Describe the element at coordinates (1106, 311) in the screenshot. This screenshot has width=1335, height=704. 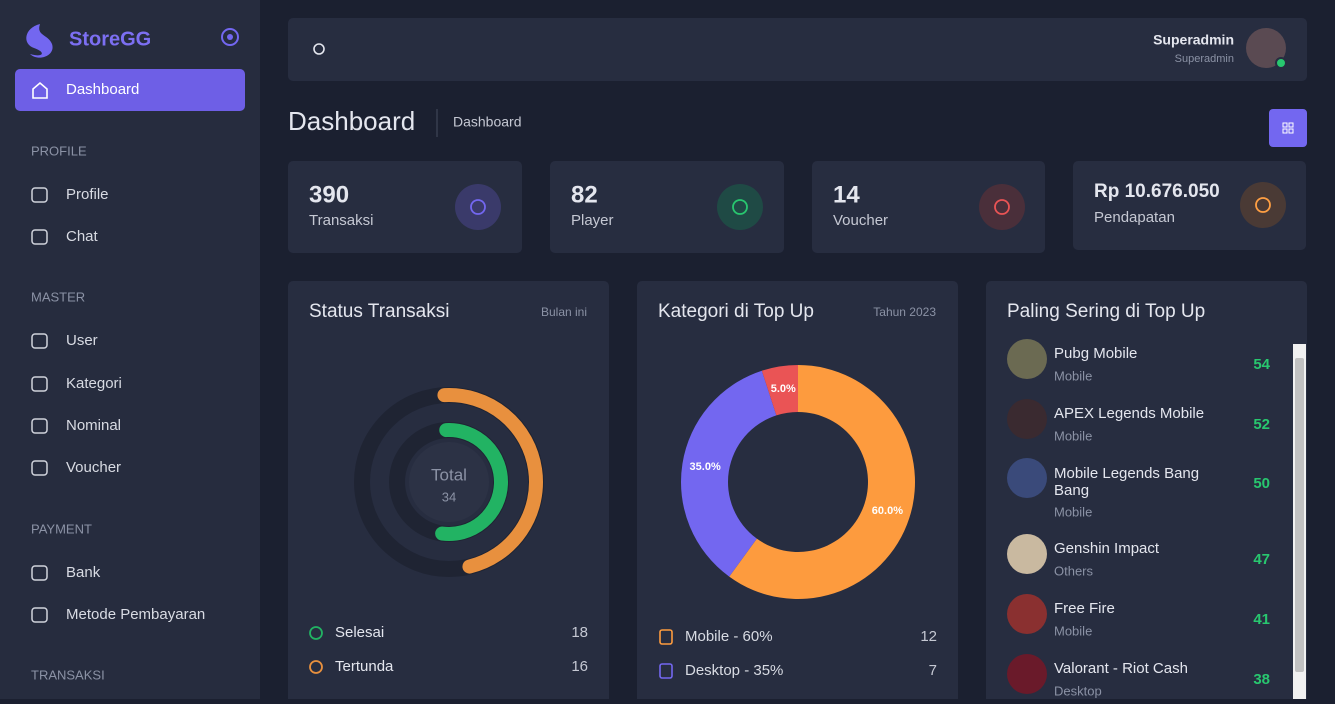
I see `card-title: Paling Sering di Top Up` at that location.